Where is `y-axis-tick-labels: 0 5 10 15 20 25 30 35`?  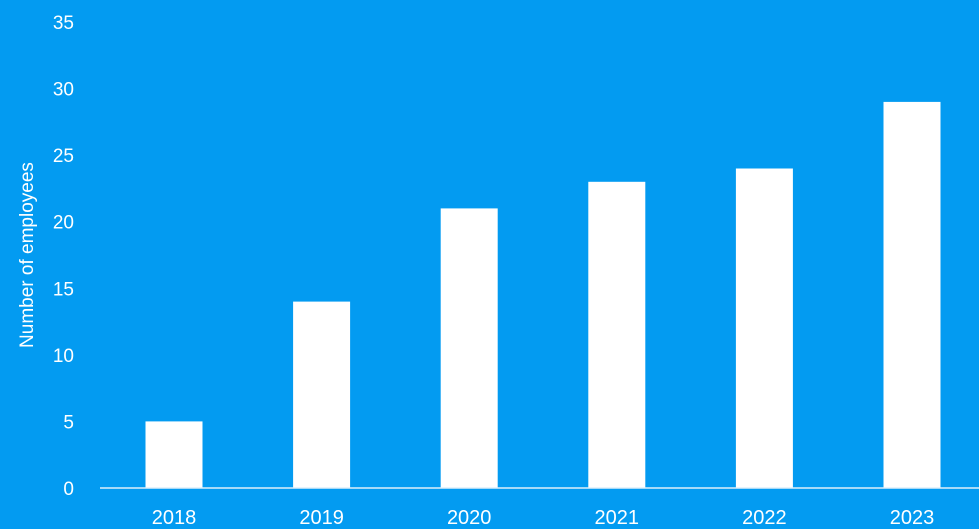 y-axis-tick-labels: 0 5 10 15 20 25 30 35 is located at coordinates (63, 256).